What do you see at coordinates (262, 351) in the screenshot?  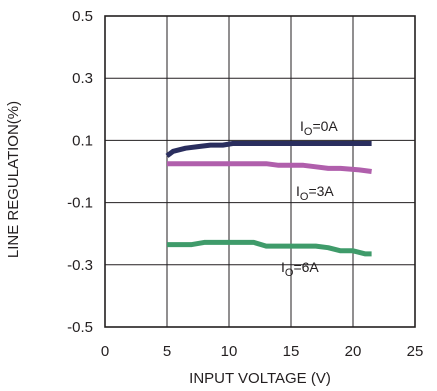 I see `x-tick-labels: 0 5 10 15 20 25` at bounding box center [262, 351].